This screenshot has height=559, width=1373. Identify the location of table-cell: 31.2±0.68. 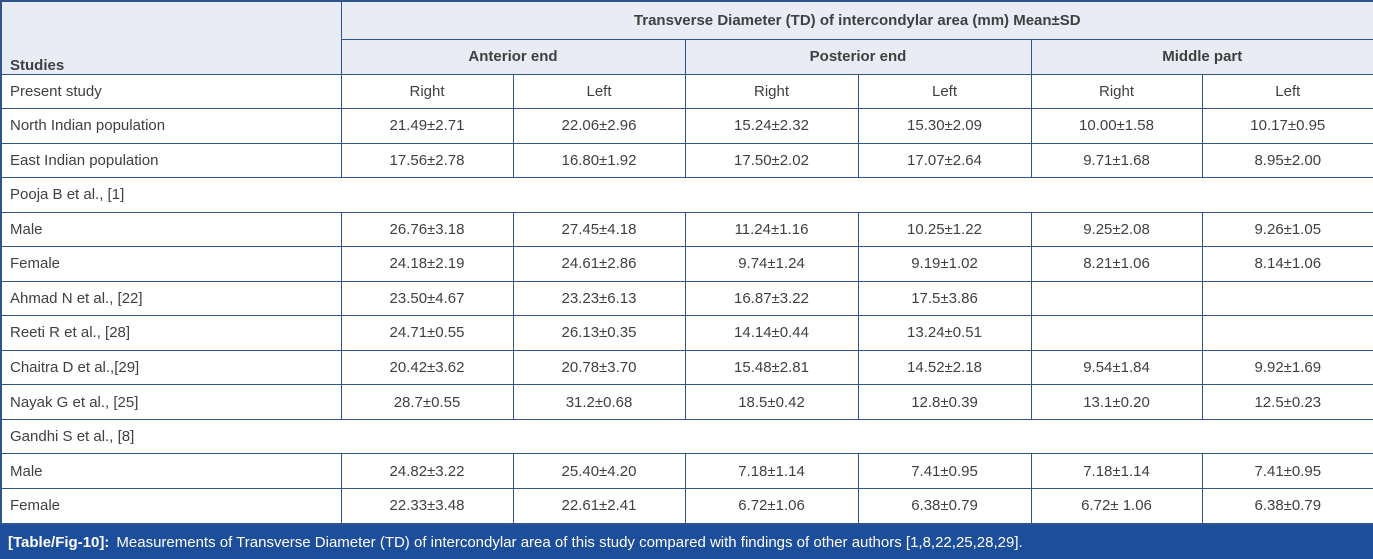
(599, 402).